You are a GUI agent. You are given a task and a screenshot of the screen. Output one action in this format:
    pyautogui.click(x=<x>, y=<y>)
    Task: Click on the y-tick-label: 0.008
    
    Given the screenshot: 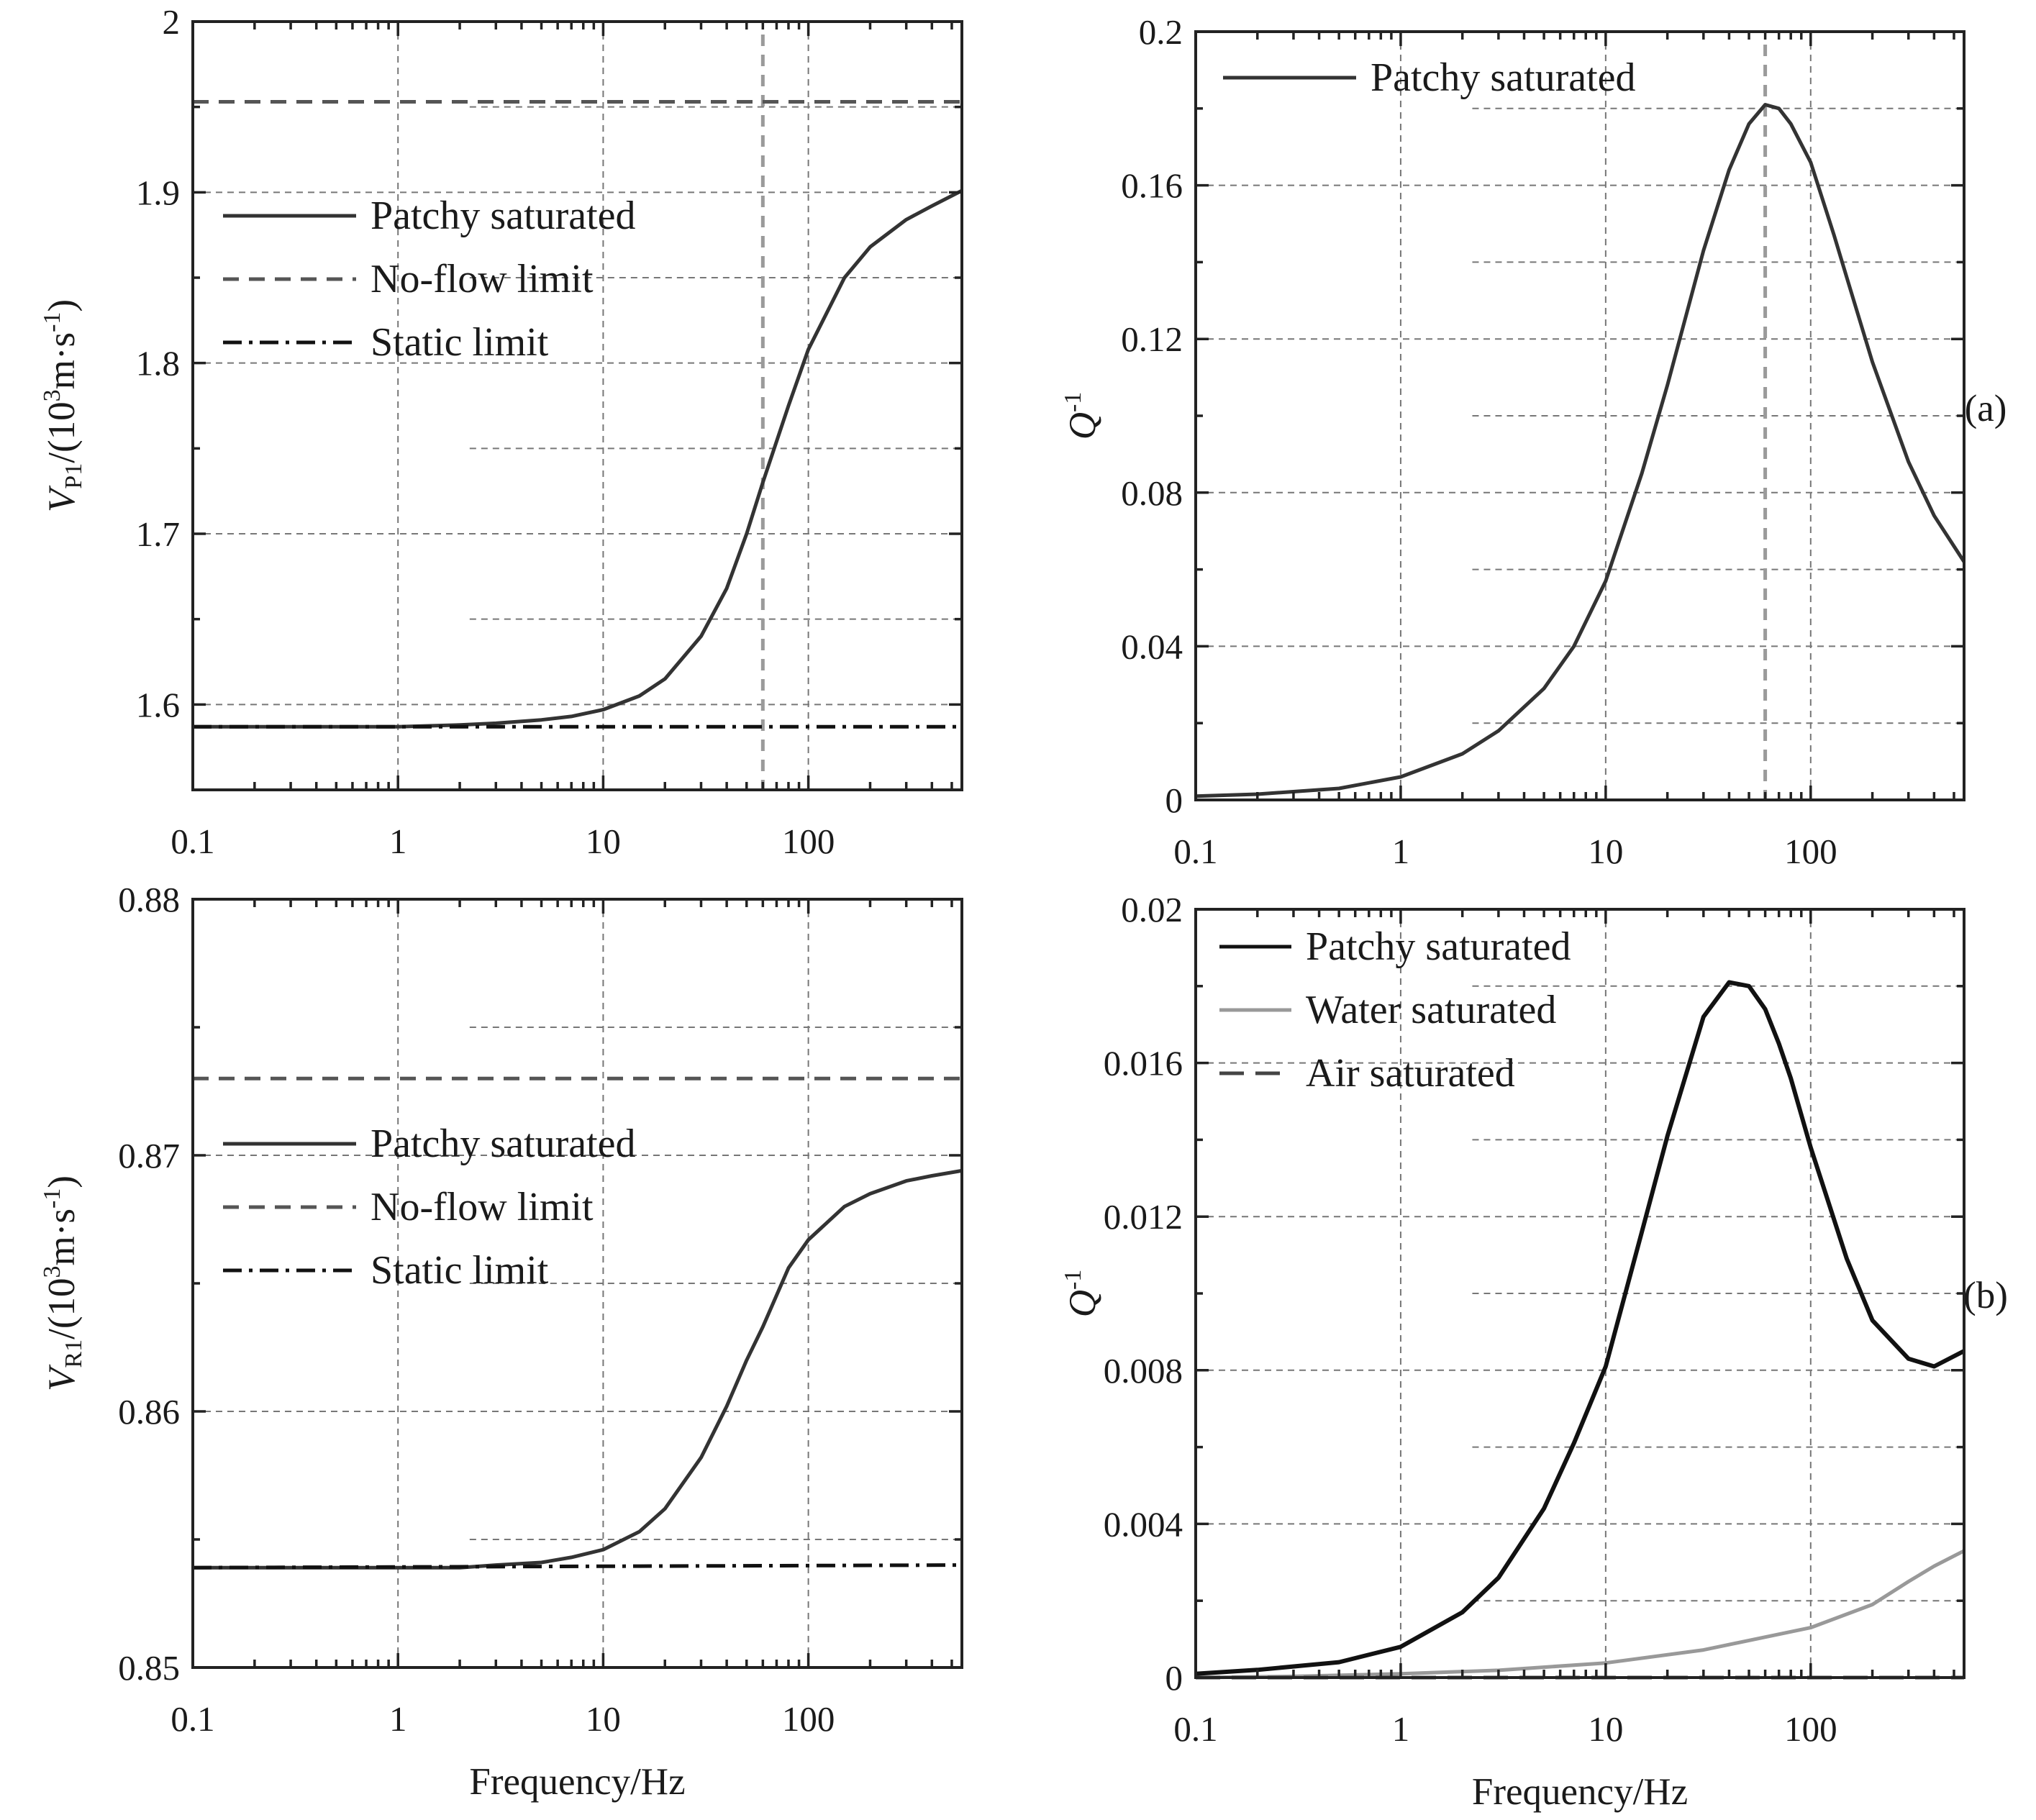 What is the action you would take?
    pyautogui.click(x=1143, y=1371)
    